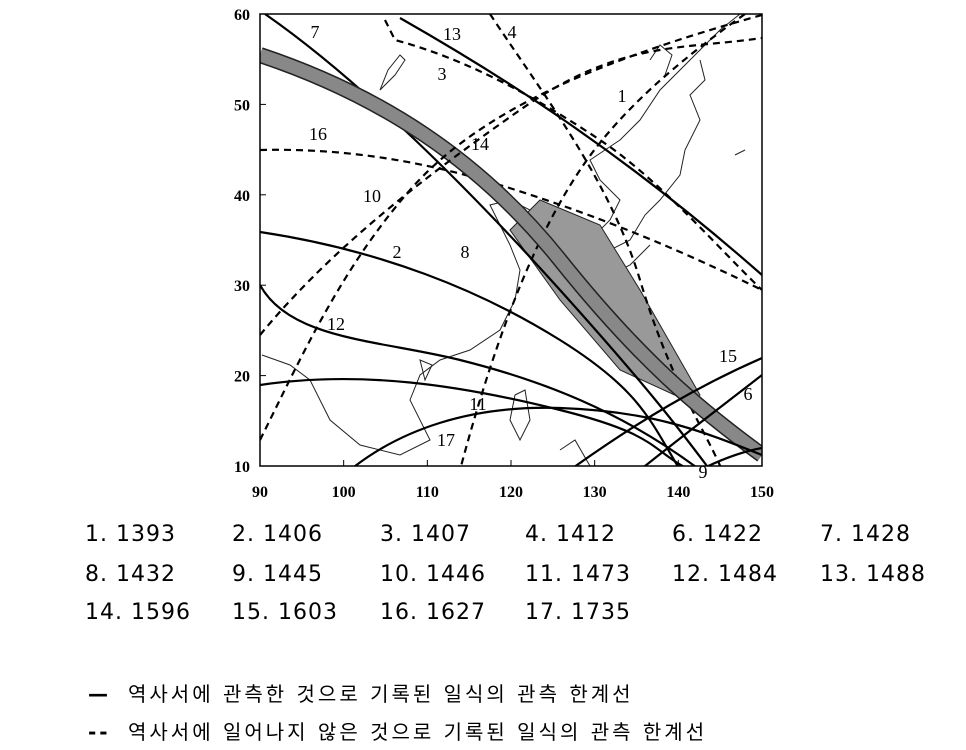 The height and width of the screenshot is (750, 966). I want to click on line-label: 2, so click(397, 252).